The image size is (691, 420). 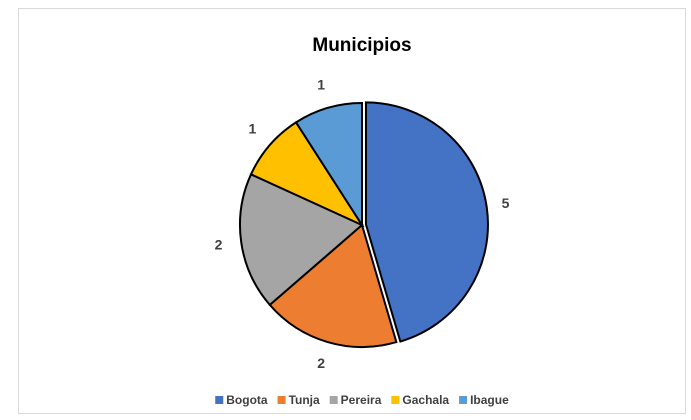 I want to click on data-label: 5, so click(x=506, y=203).